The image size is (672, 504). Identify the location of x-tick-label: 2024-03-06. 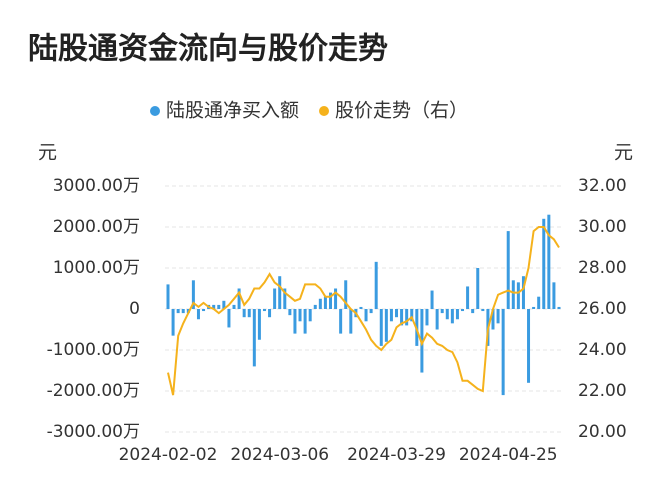
(279, 455).